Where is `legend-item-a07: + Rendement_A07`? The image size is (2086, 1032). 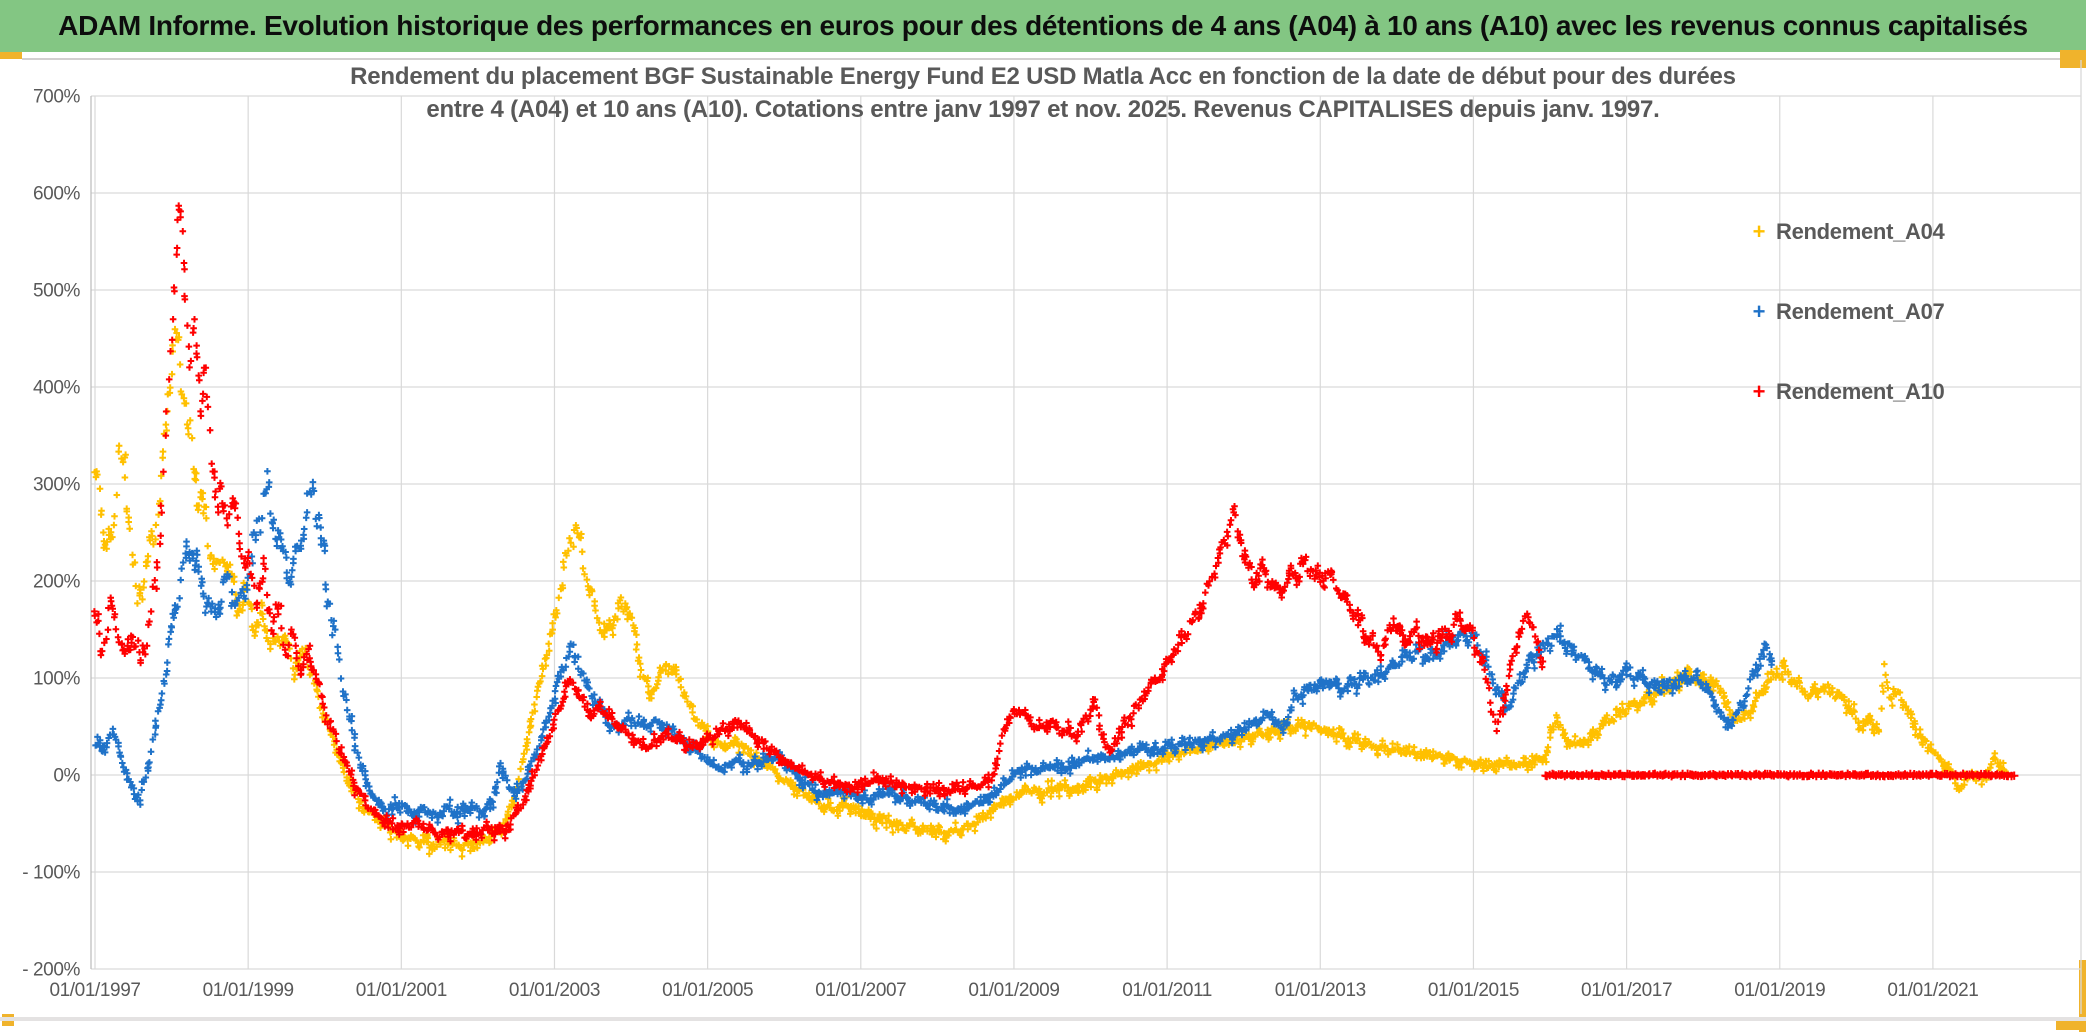
legend-item-a07: + Rendement_A07 is located at coordinates (1882, 312).